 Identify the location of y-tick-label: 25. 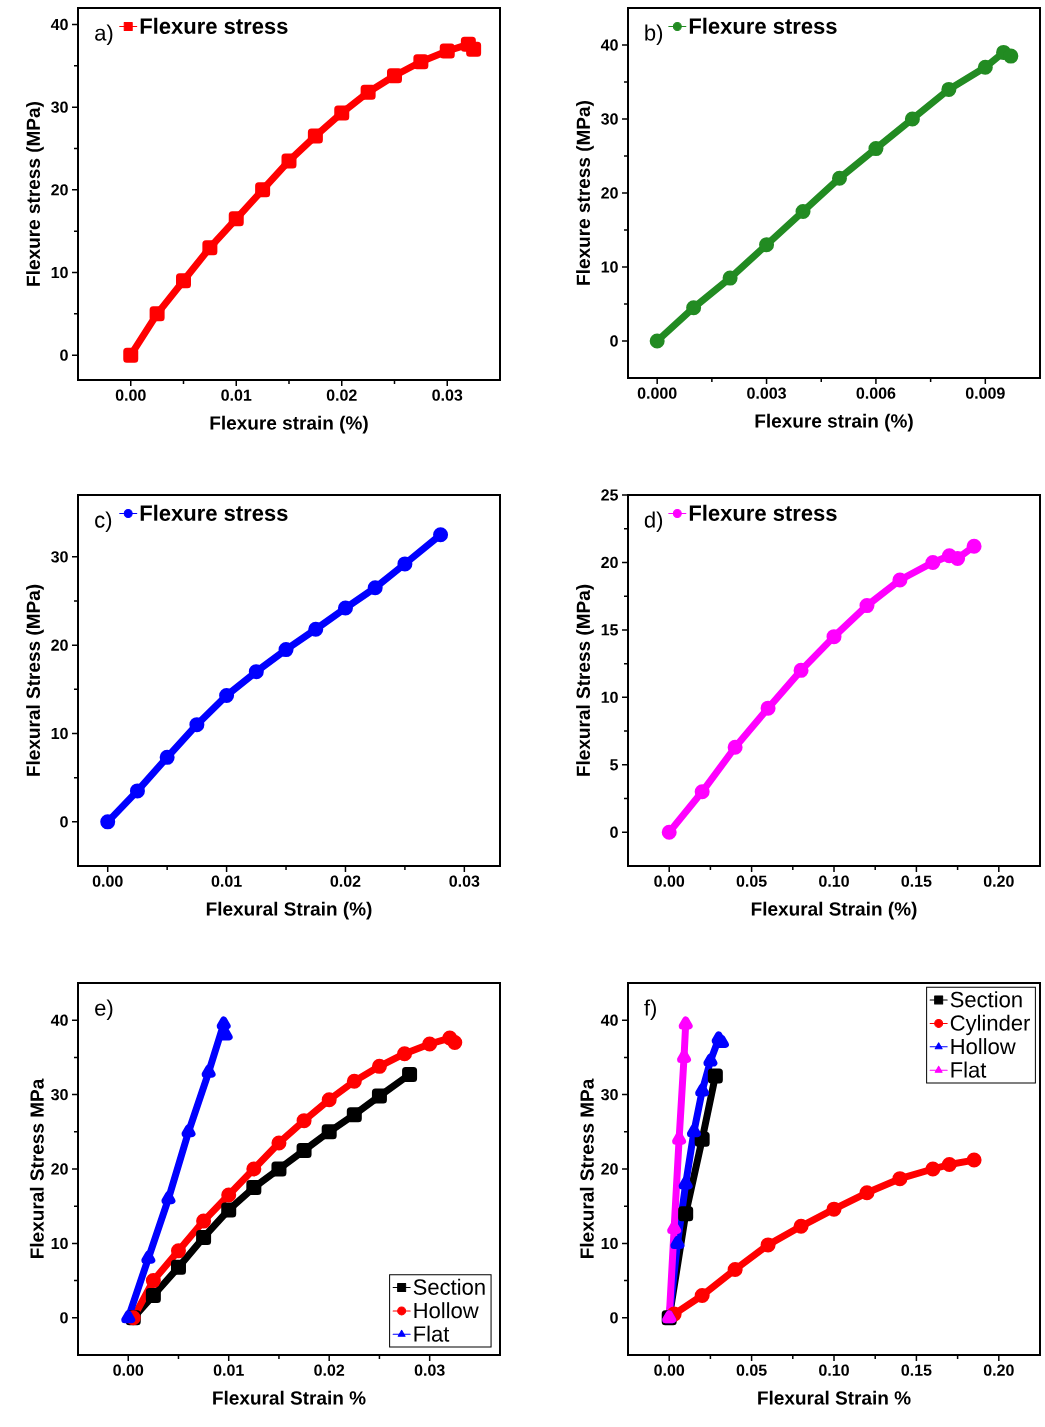
(610, 495).